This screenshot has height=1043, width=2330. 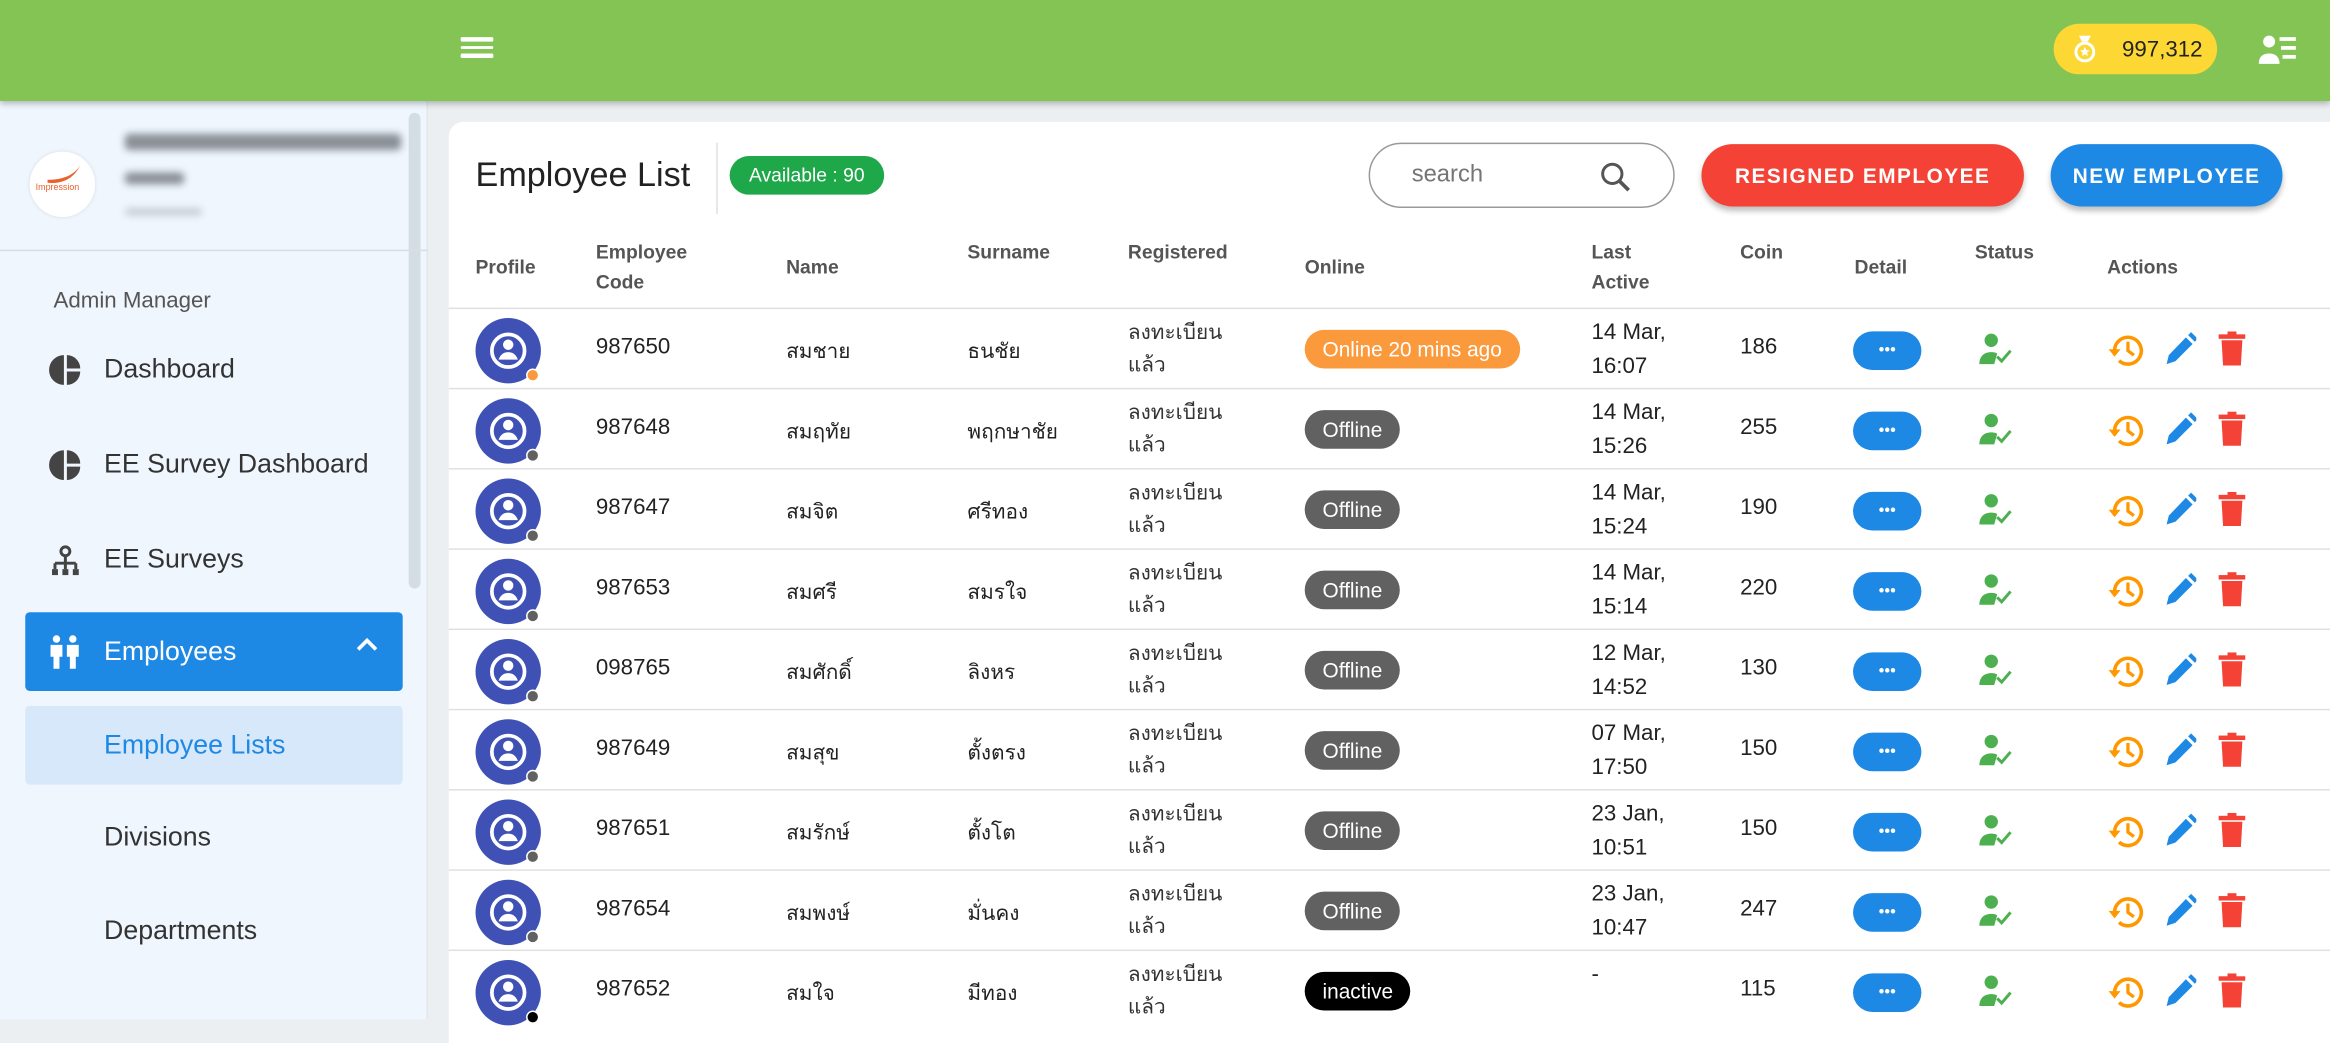 What do you see at coordinates (505, 266) in the screenshot?
I see `column-header: Profile` at bounding box center [505, 266].